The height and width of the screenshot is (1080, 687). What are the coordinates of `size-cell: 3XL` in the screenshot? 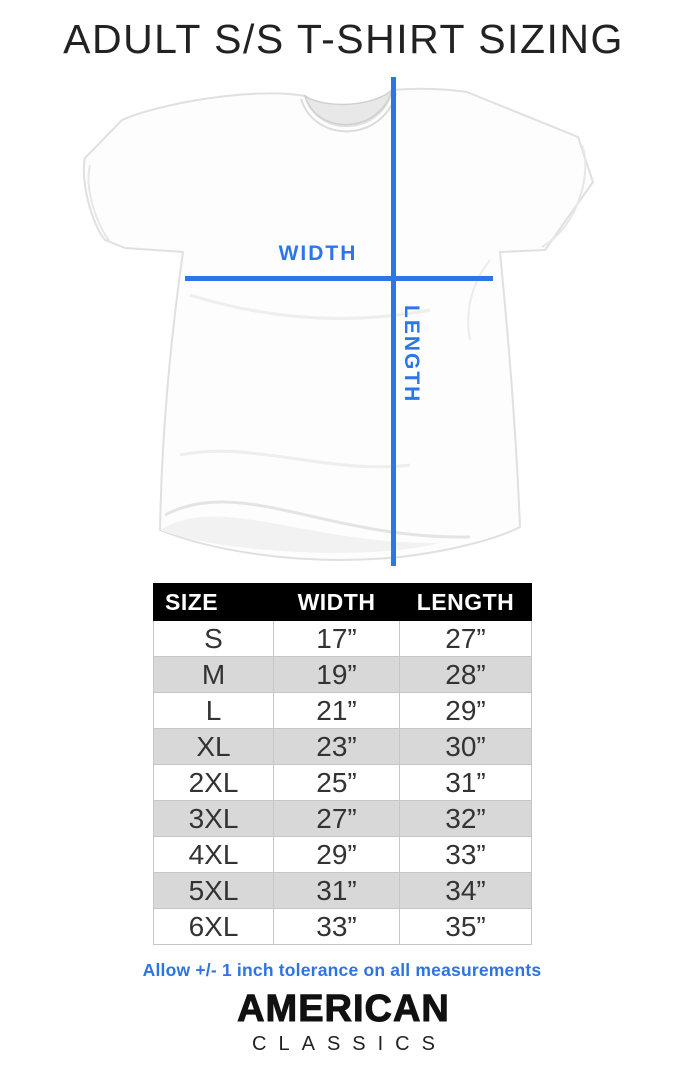 It's located at (213, 818).